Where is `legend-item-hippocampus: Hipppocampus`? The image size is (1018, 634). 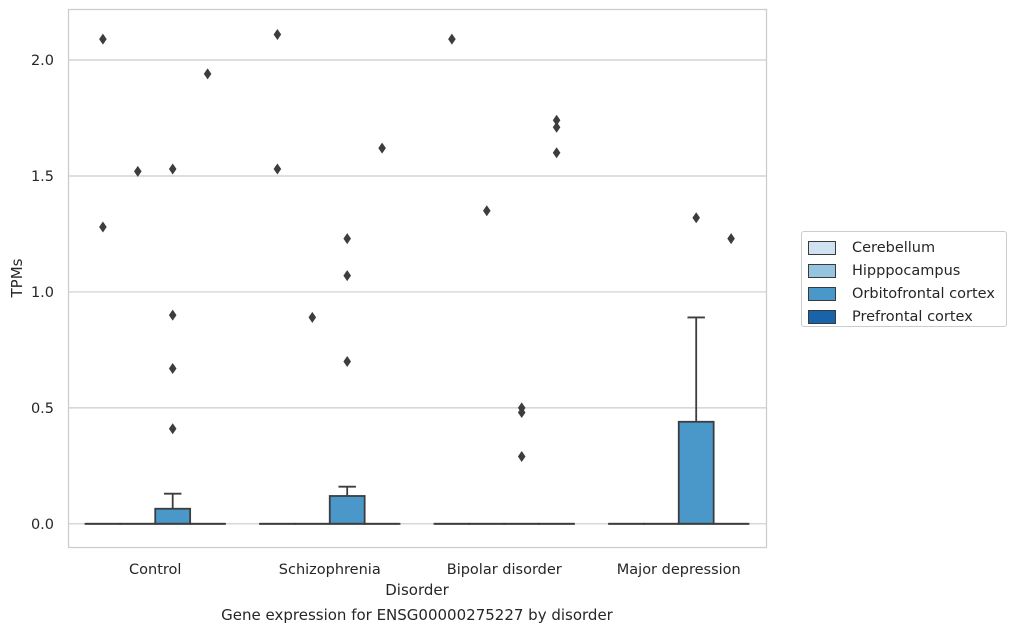 legend-item-hippocampus: Hipppocampus is located at coordinates (907, 270).